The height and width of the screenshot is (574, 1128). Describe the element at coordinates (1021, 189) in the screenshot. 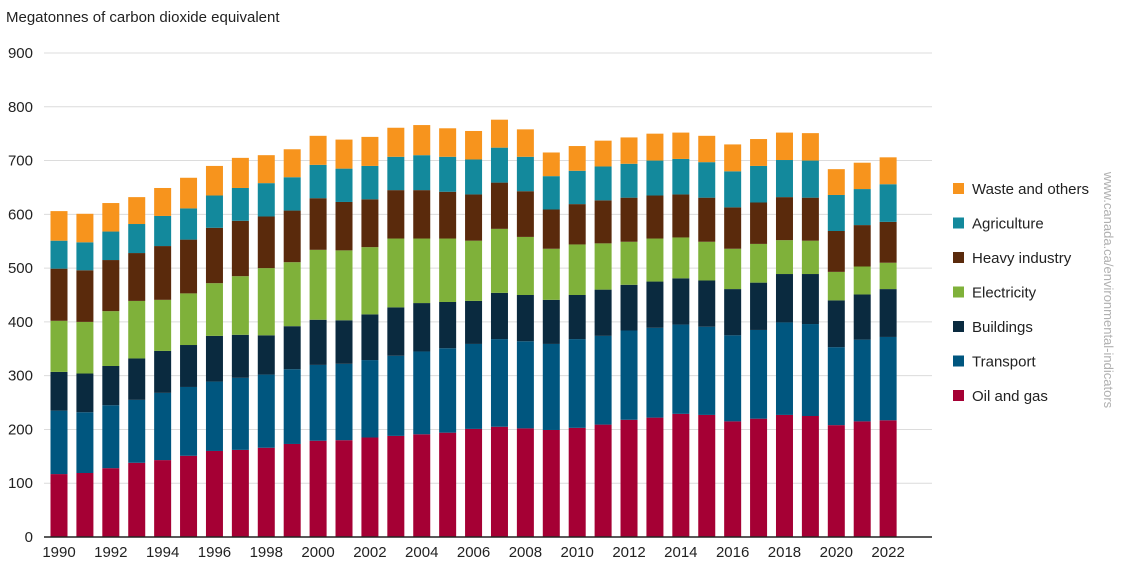

I see `legend-item: Waste and others` at that location.